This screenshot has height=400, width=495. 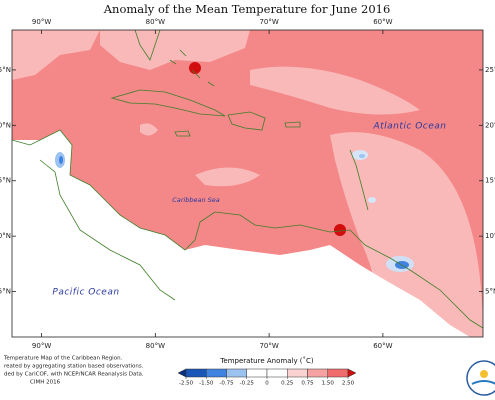 What do you see at coordinates (186, 384) in the screenshot?
I see `colorbar-tick-label: -2.50` at bounding box center [186, 384].